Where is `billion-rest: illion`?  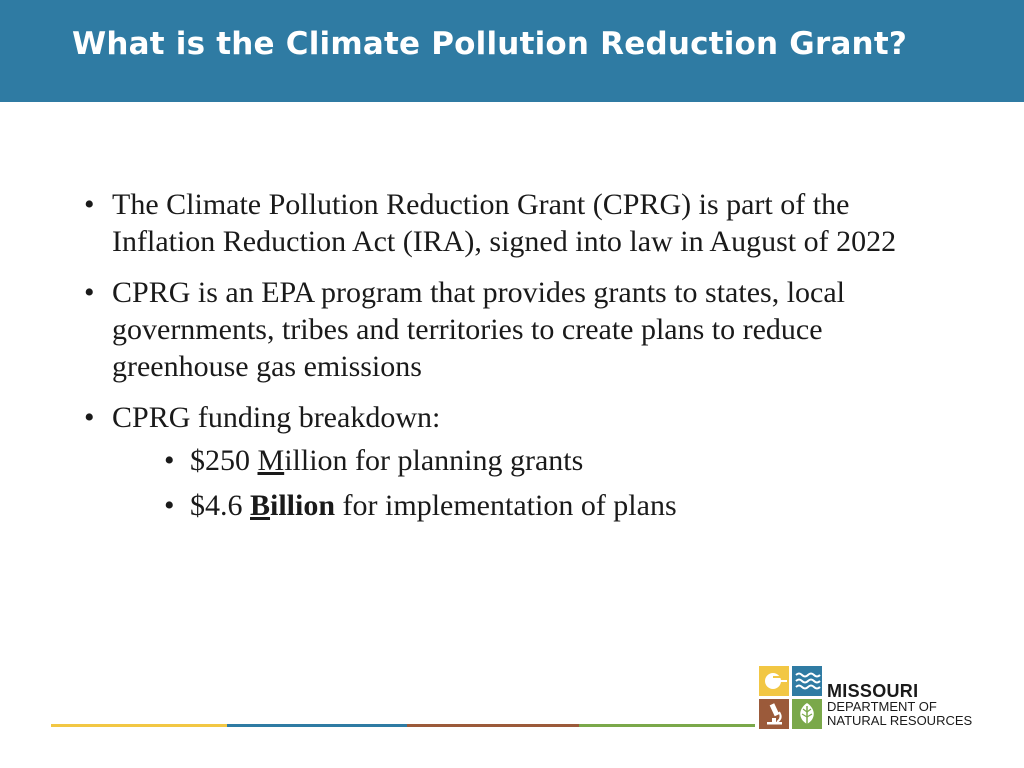
billion-rest: illion is located at coordinates (303, 505).